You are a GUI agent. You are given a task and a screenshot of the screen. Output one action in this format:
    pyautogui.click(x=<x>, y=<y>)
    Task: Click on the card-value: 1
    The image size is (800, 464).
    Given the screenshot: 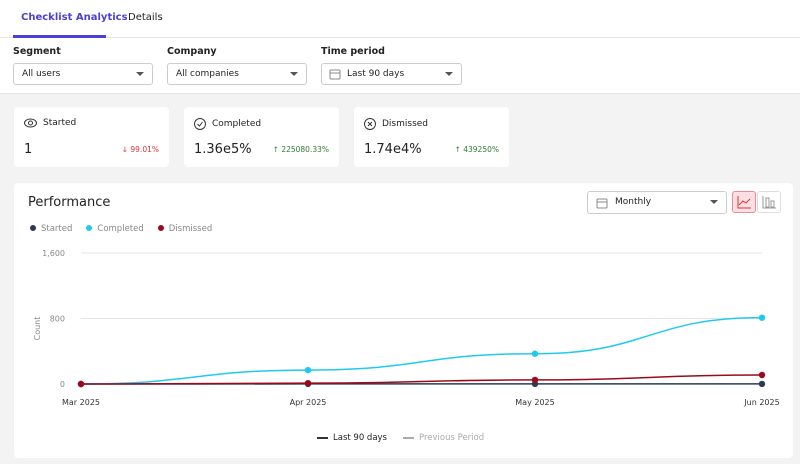 What is the action you would take?
    pyautogui.click(x=28, y=149)
    